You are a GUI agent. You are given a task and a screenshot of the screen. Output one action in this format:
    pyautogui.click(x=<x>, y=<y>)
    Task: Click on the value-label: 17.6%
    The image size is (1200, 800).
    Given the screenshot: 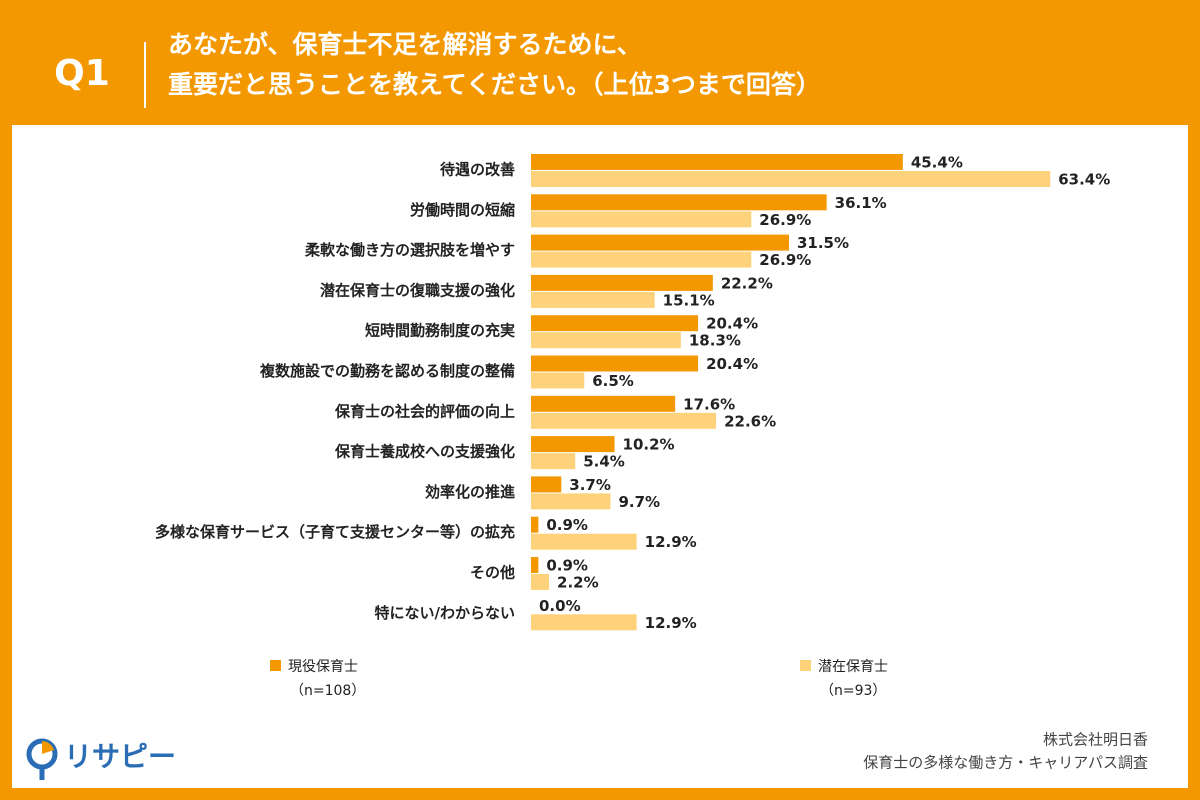 What is the action you would take?
    pyautogui.click(x=709, y=404)
    